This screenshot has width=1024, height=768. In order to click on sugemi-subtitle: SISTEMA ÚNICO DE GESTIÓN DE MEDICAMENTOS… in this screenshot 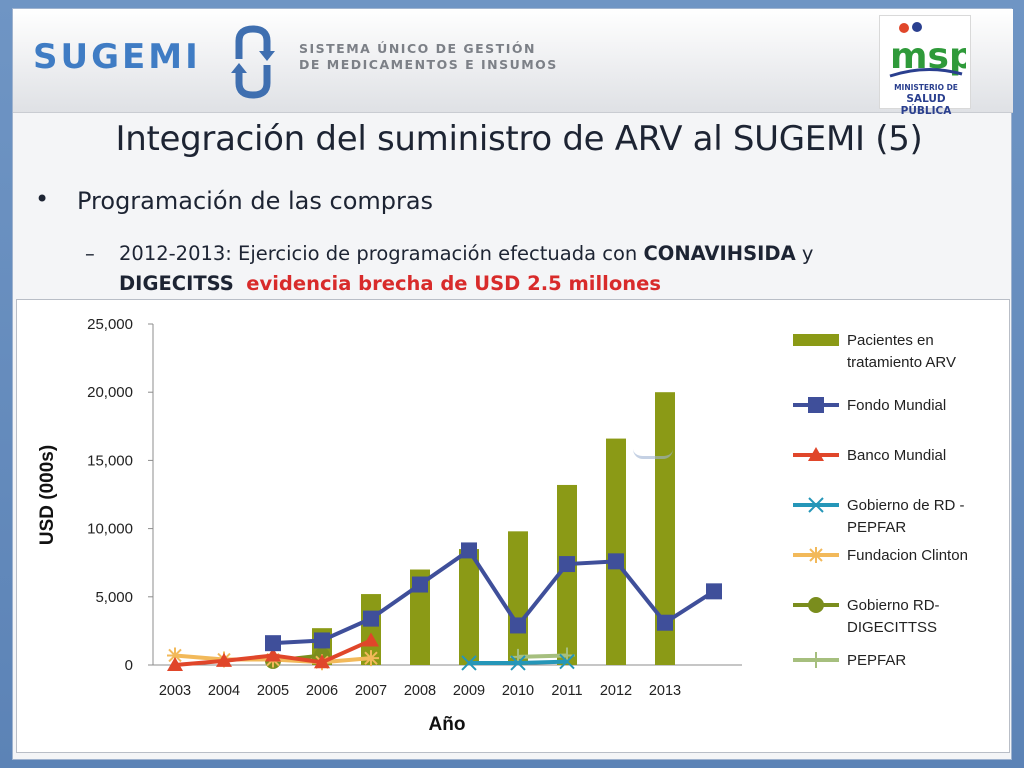, I will do `click(428, 57)`.